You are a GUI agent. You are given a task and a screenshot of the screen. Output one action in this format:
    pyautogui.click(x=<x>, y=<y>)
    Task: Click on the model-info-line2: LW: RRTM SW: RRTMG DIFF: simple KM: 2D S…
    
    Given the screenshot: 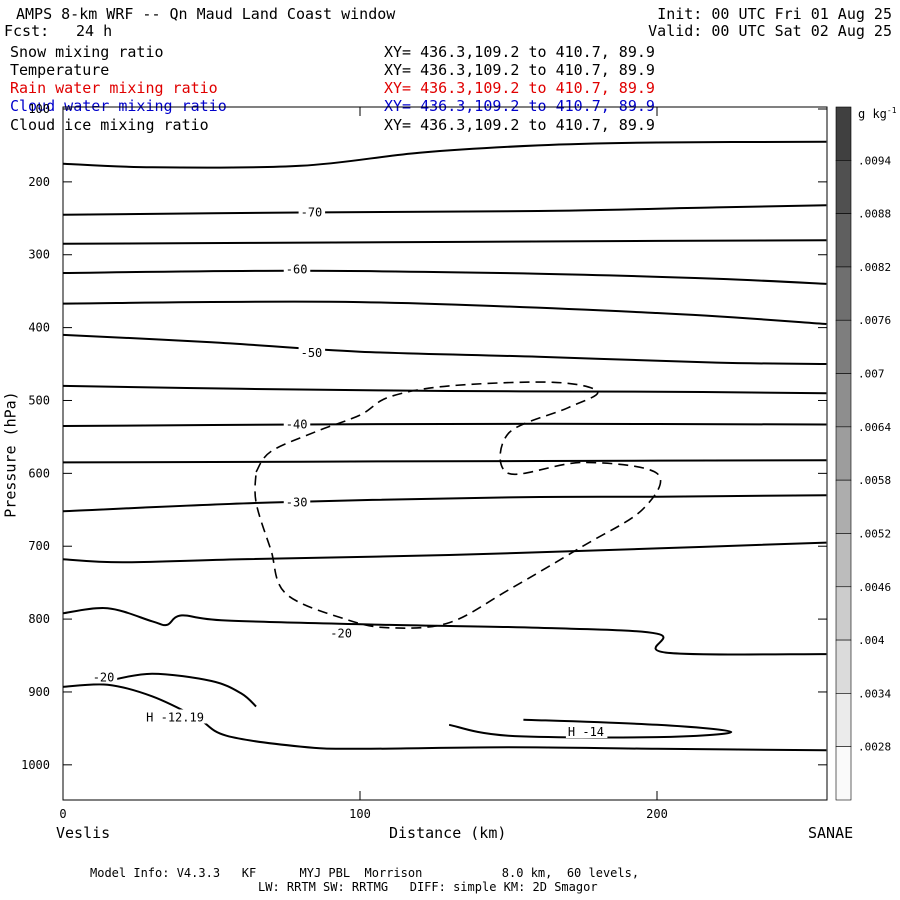 What is the action you would take?
    pyautogui.click(x=428, y=887)
    